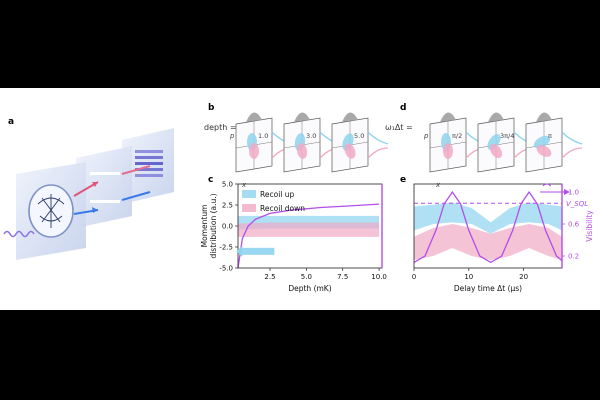 This screenshot has height=400, width=600. I want to click on y-tick-label: 0.0, so click(227, 227).